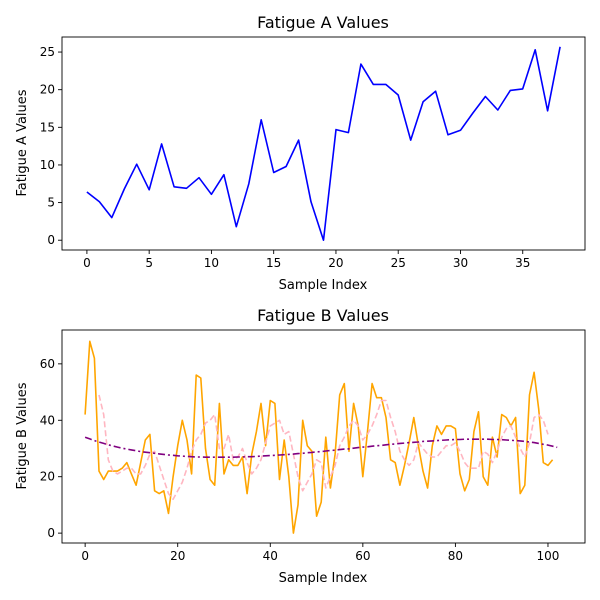 The width and height of the screenshot is (600, 600). I want to click on chart-b-y-tick-label: 20, so click(47, 477).